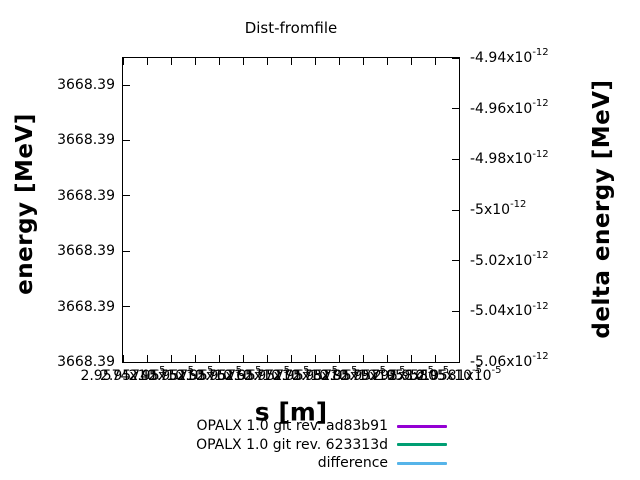 Image resolution: width=640 pixels, height=480 pixels. I want to click on y2-tick-label: -5x10⁻¹², so click(498, 208).